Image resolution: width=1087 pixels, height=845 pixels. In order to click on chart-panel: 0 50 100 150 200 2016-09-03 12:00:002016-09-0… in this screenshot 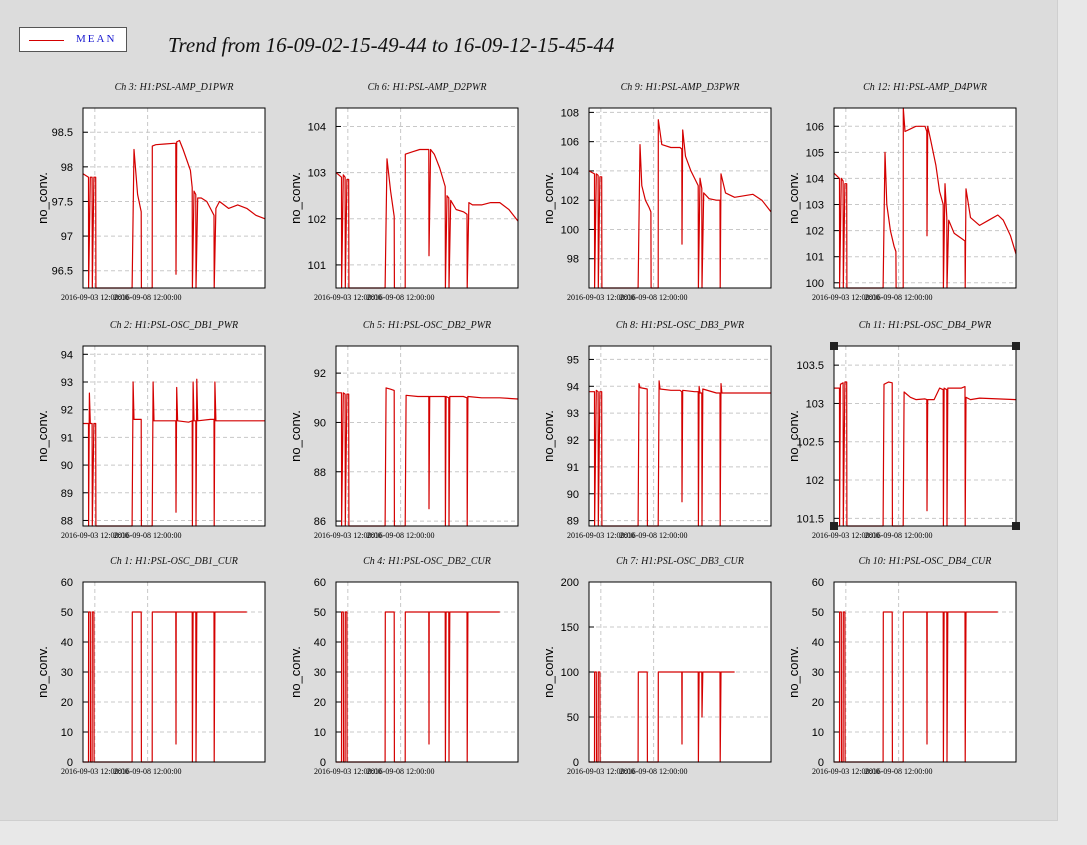, I will do `click(656, 666)`.